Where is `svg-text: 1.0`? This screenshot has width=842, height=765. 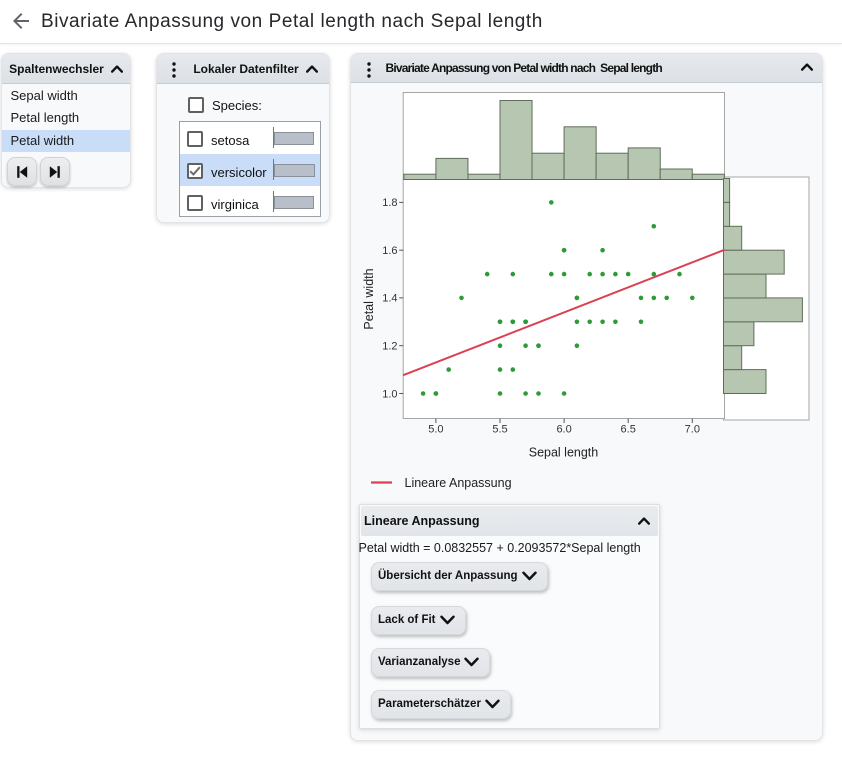 svg-text: 1.0 is located at coordinates (389, 394).